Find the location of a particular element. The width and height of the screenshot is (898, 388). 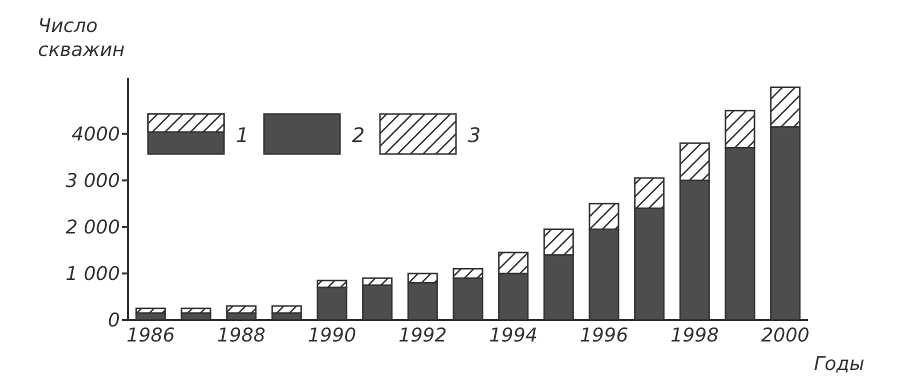

y-tick-label: 1 000 is located at coordinates (93, 274).